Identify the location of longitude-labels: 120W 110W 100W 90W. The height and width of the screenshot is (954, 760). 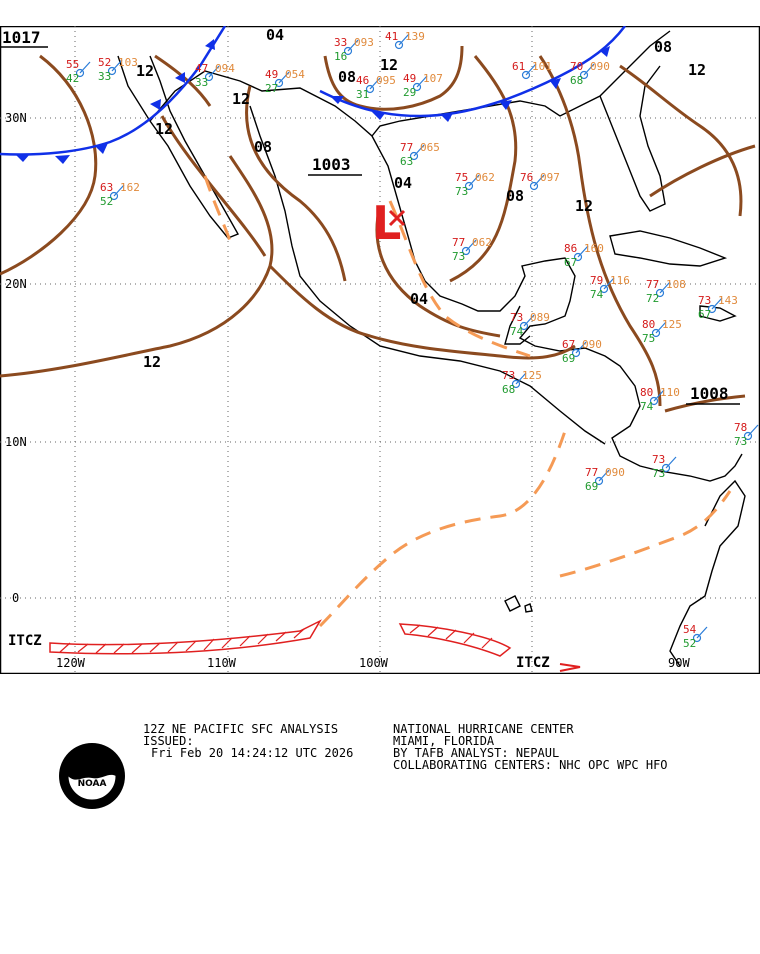
(373, 663).